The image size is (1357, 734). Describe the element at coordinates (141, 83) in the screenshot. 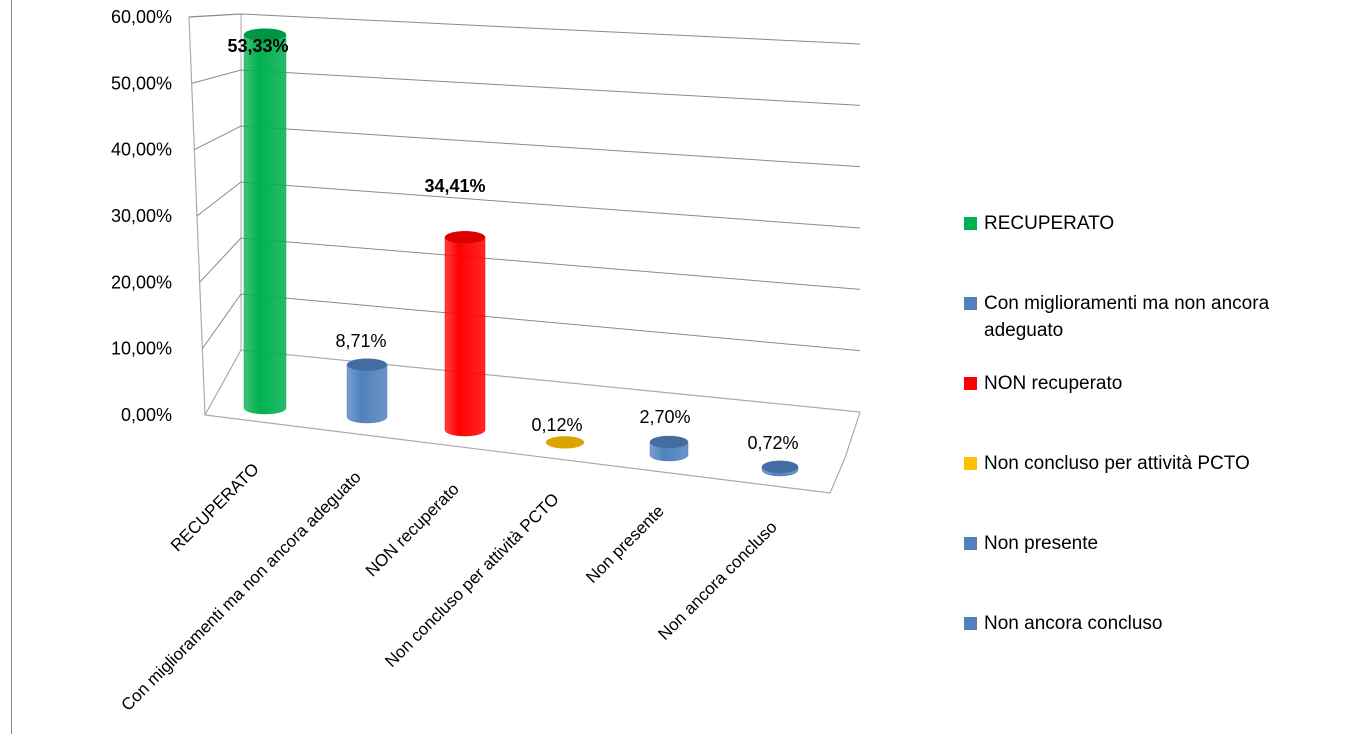

I see `y-tick-label: 50,00%` at that location.